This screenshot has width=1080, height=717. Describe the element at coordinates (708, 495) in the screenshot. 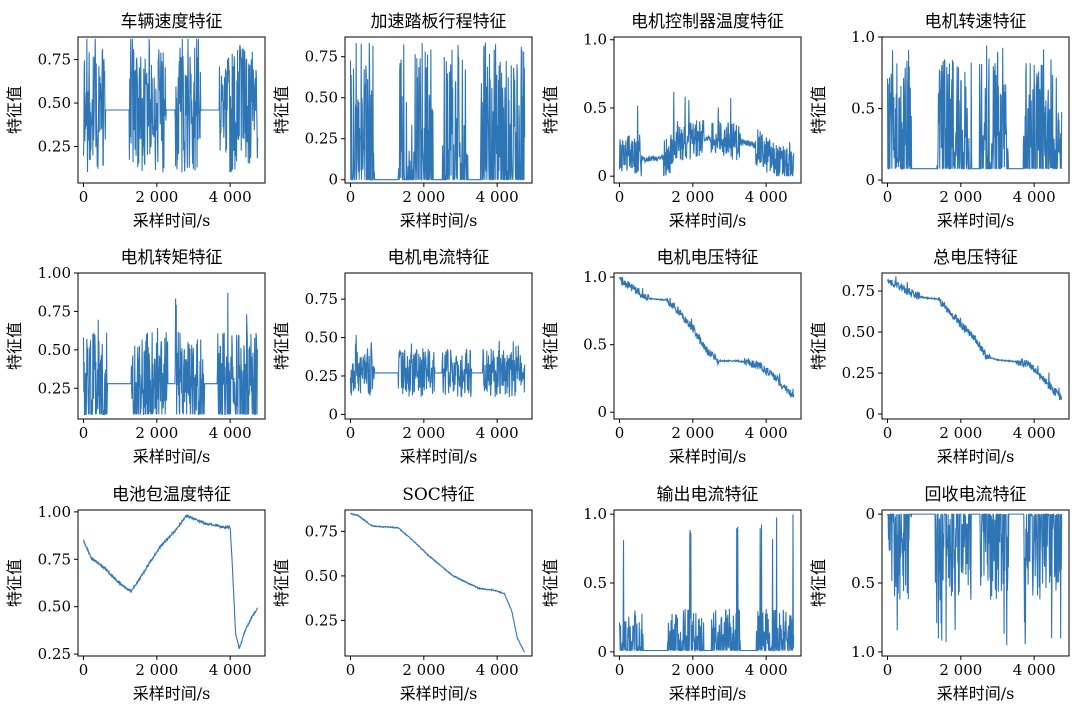

I see `subplot-title: 输出电流特征` at that location.